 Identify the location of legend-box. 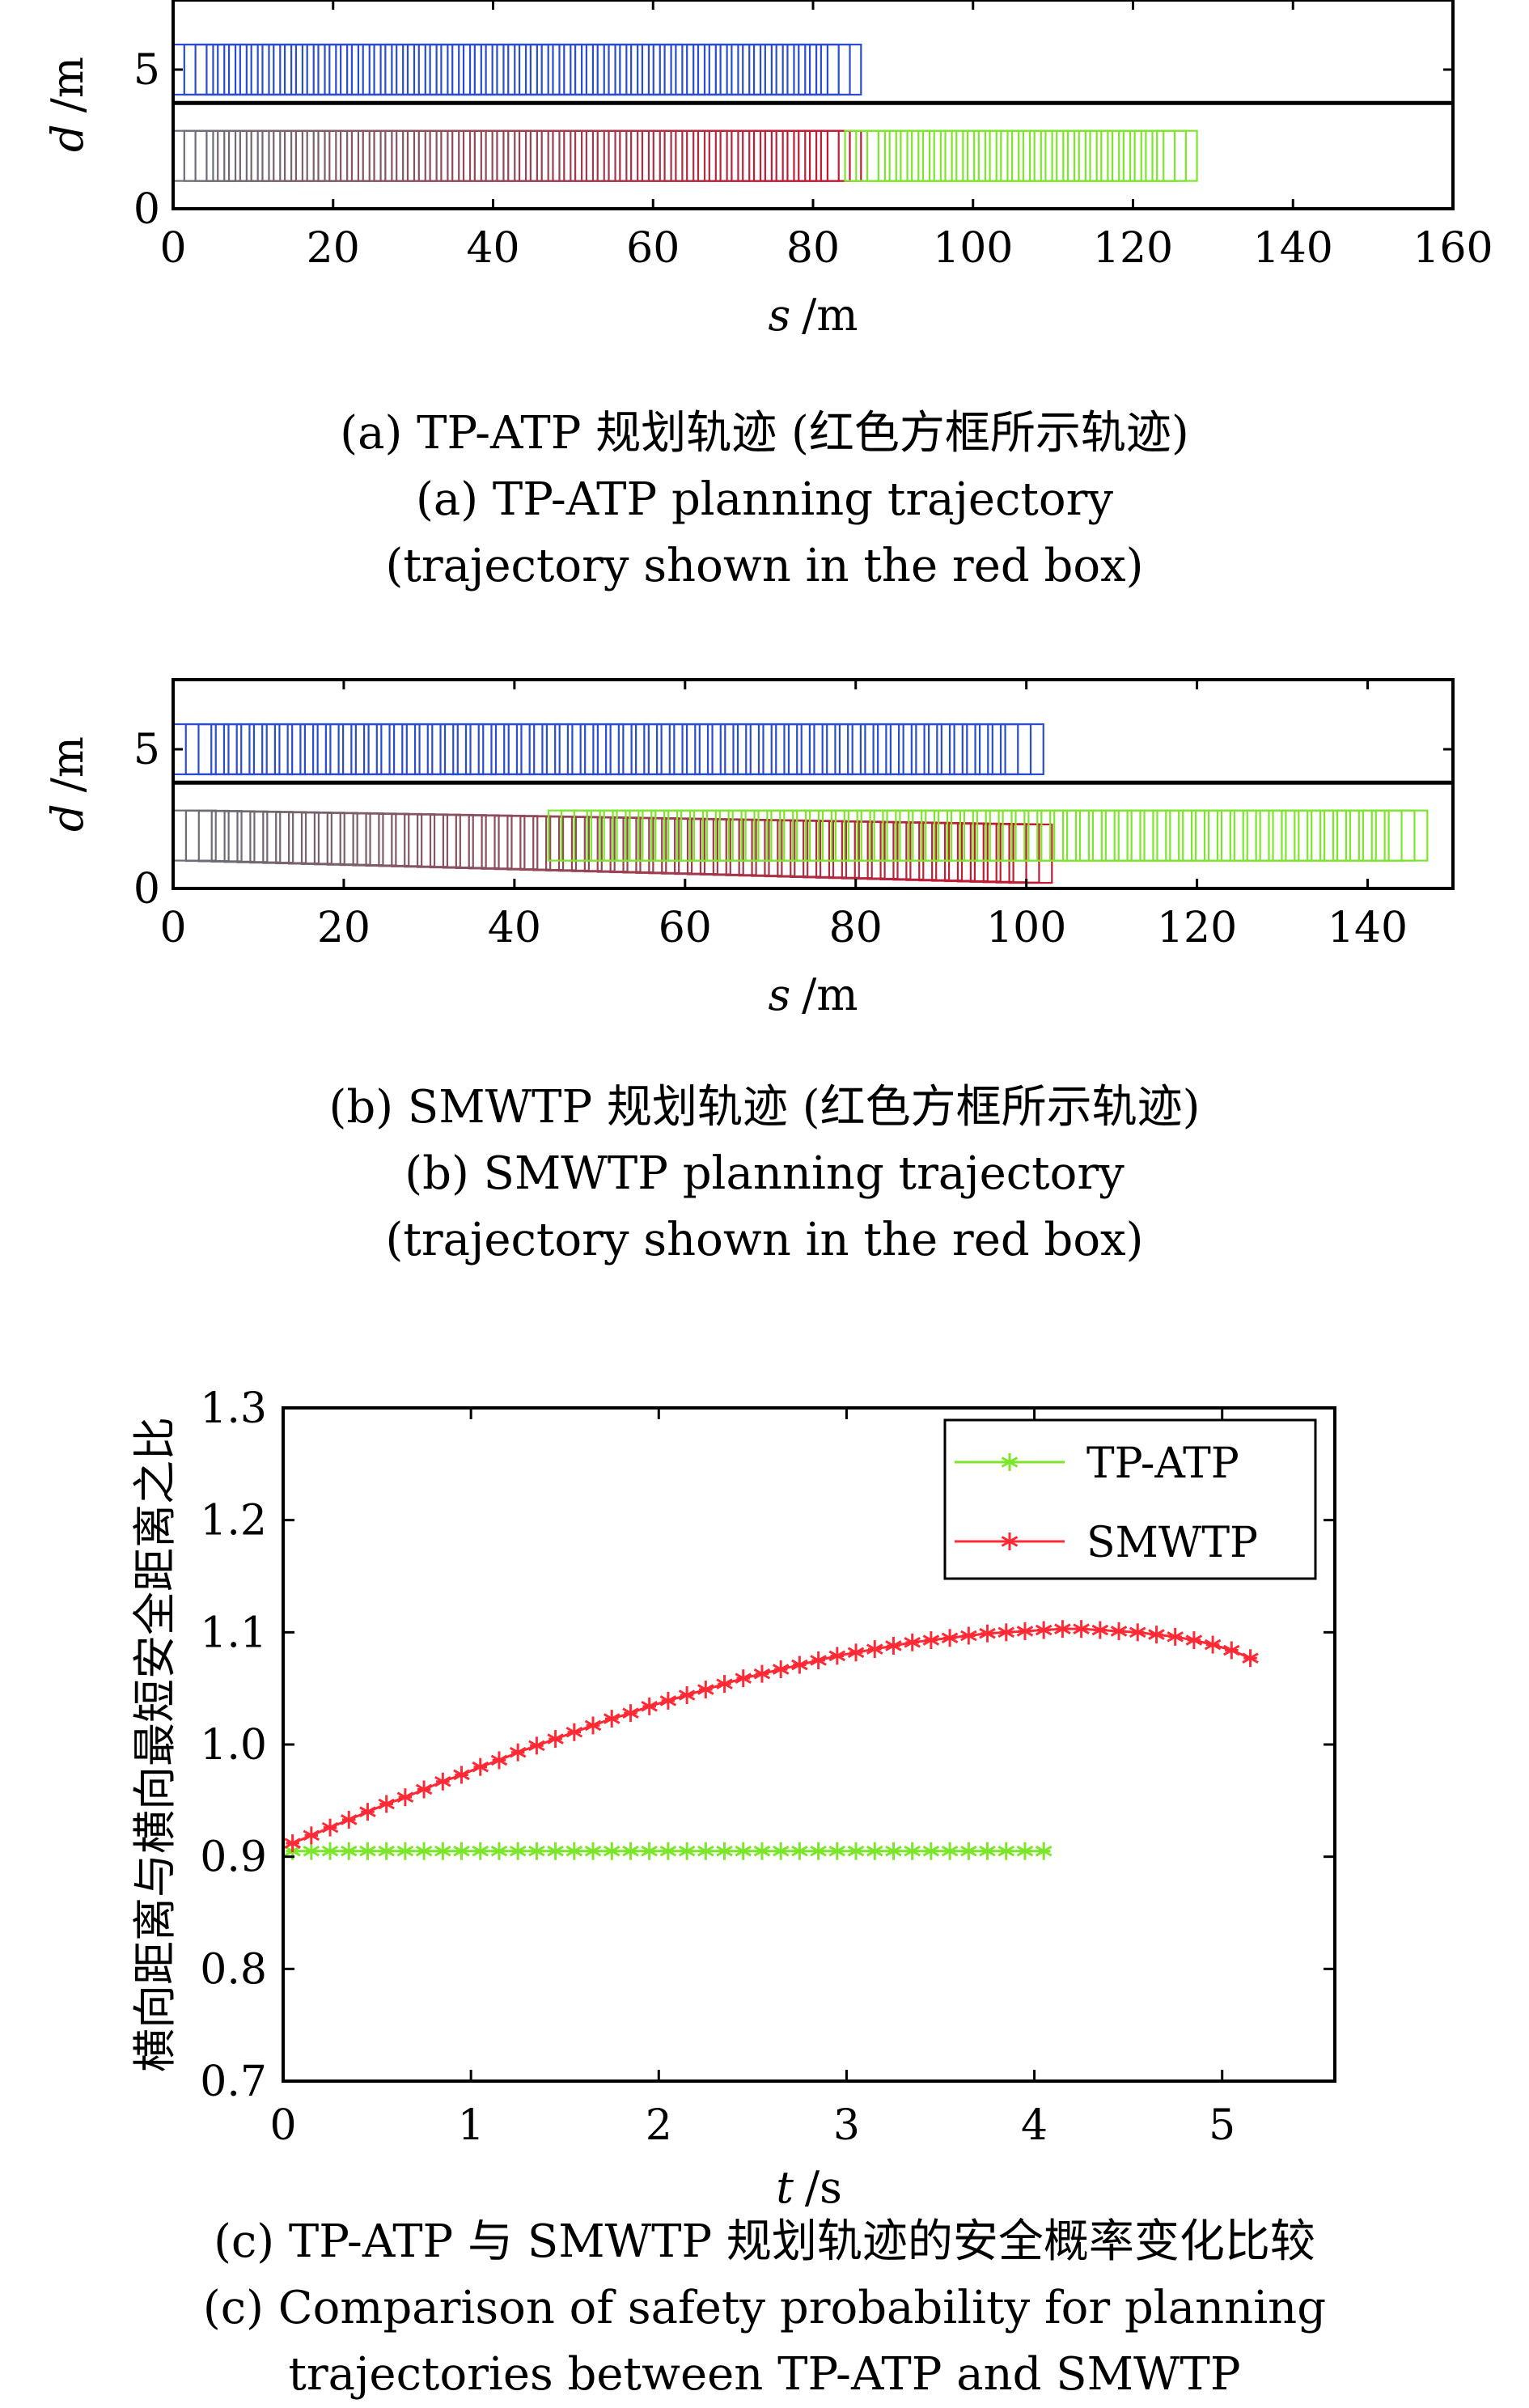
(1130, 1499).